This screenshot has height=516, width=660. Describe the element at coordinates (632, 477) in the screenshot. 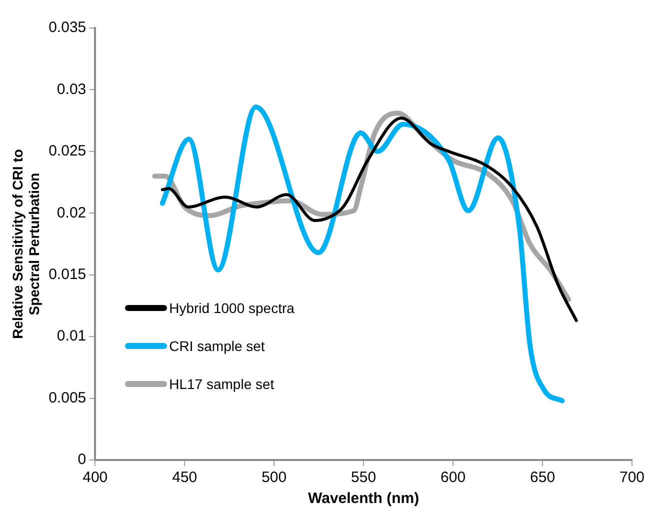

I see `x-tick-label: 700` at that location.